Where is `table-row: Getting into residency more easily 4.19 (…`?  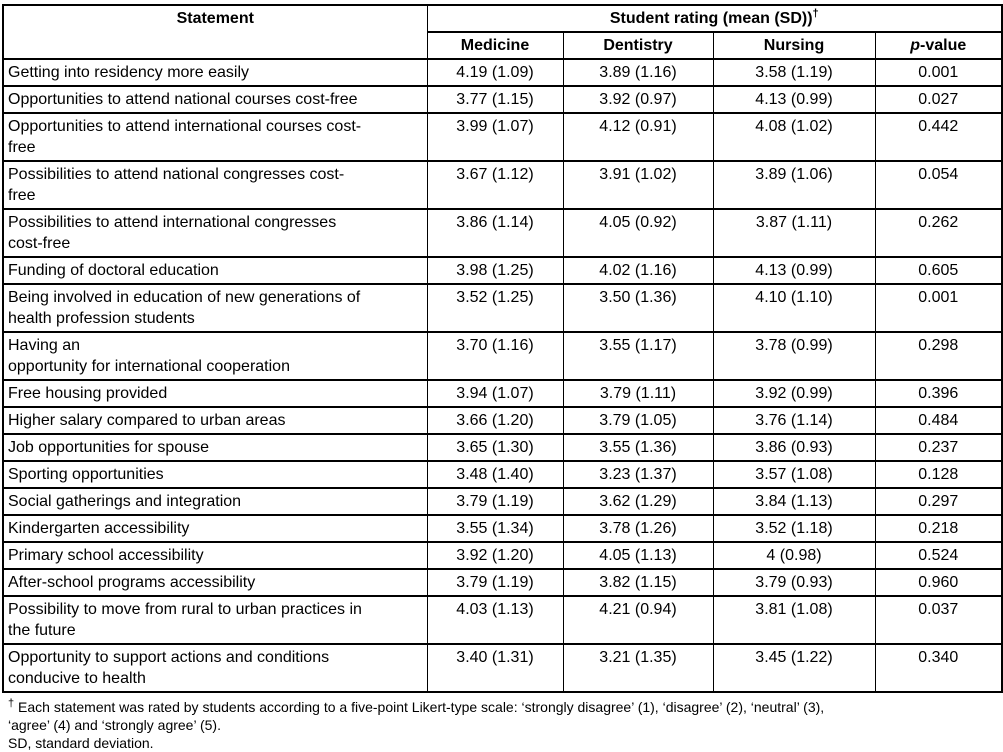
table-row: Getting into residency more easily 4.19 (… is located at coordinates (502, 72).